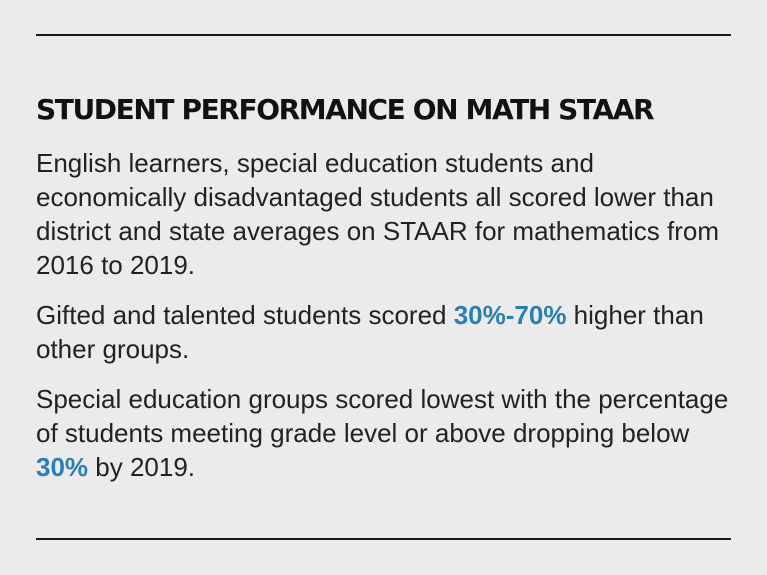  Describe the element at coordinates (383, 35) in the screenshot. I see `top-divider` at that location.